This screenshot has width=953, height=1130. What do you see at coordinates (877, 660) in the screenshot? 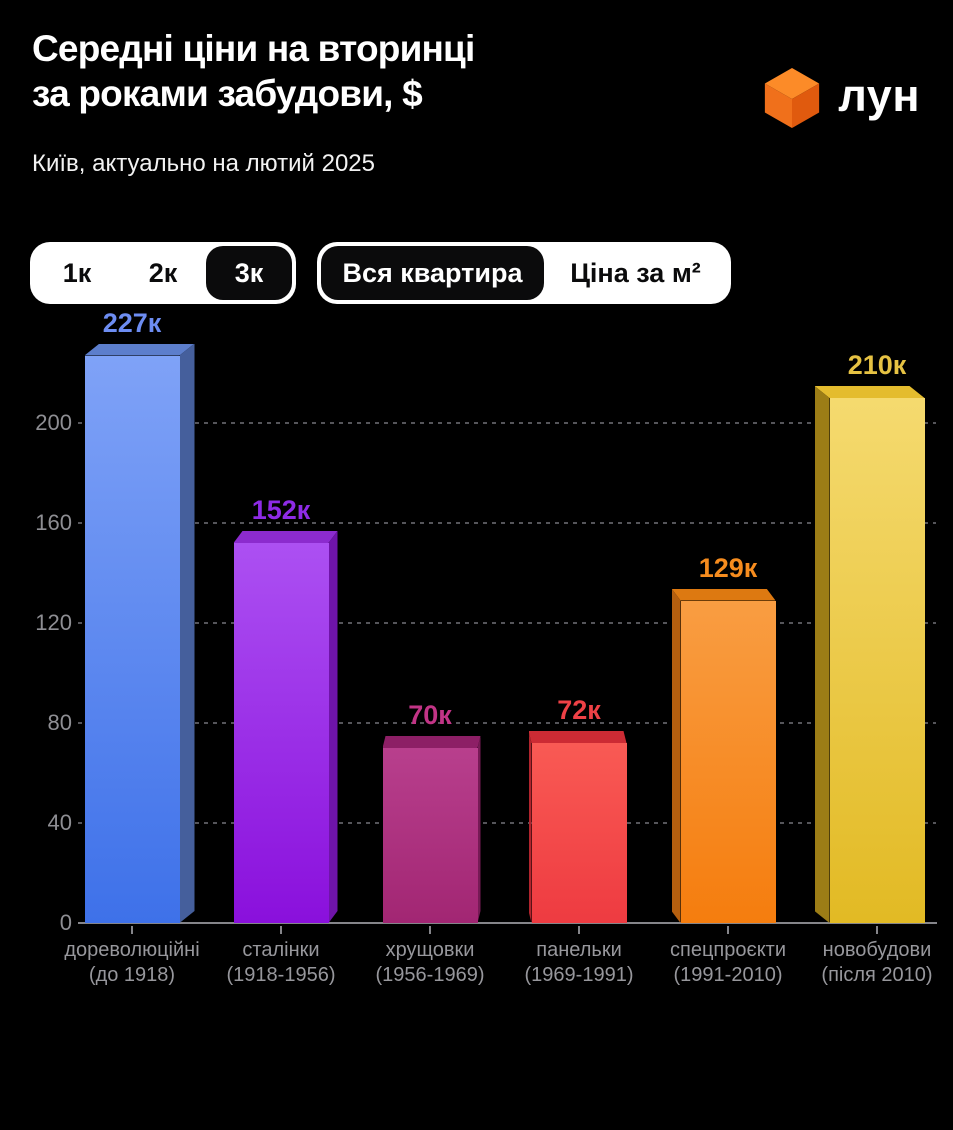
I see `bar-front-новобудови` at bounding box center [877, 660].